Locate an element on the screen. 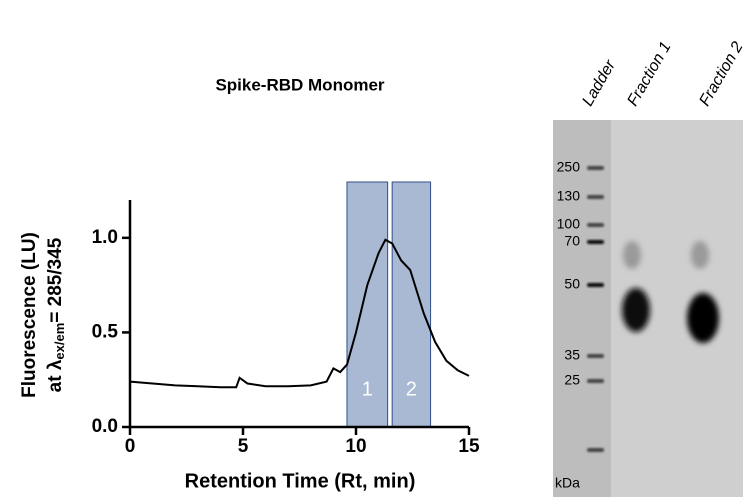  y-label-lead: at λ is located at coordinates (55, 375).